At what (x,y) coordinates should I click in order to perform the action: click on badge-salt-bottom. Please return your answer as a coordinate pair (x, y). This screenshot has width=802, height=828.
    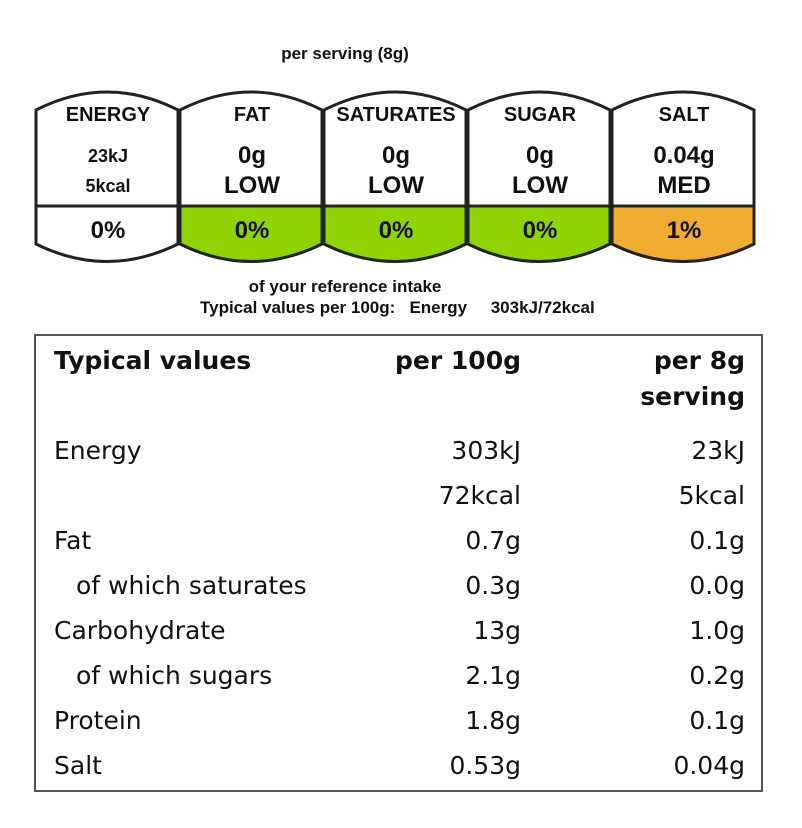
    Looking at the image, I should click on (683, 234).